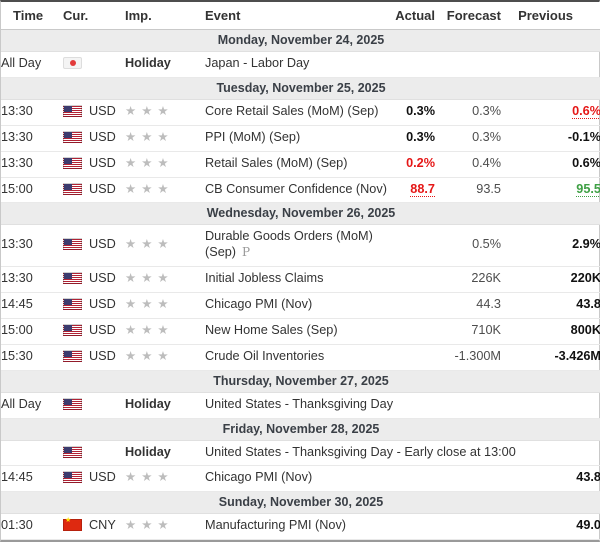 The width and height of the screenshot is (600, 542). What do you see at coordinates (295, 246) in the screenshot?
I see `event-cell: Durable Goods Orders (MoM) (Sep) P` at bounding box center [295, 246].